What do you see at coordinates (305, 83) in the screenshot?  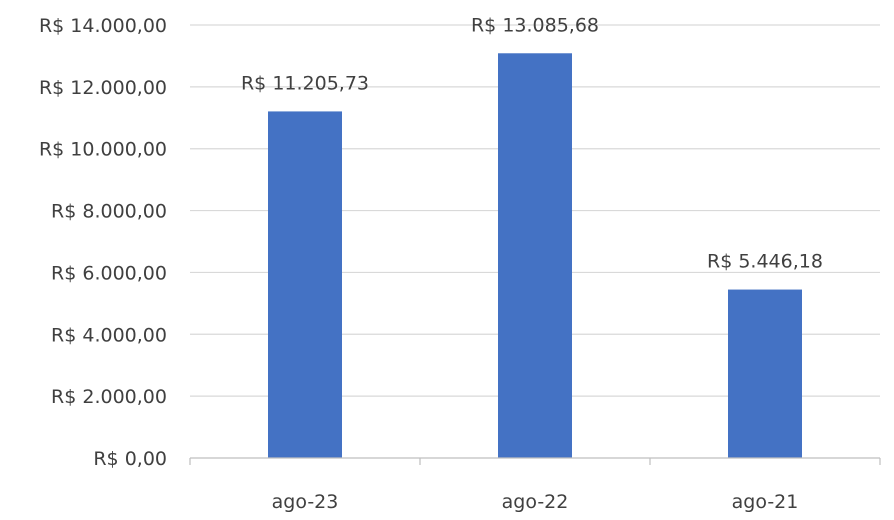 I see `data-label: R$ 11.205,73` at bounding box center [305, 83].